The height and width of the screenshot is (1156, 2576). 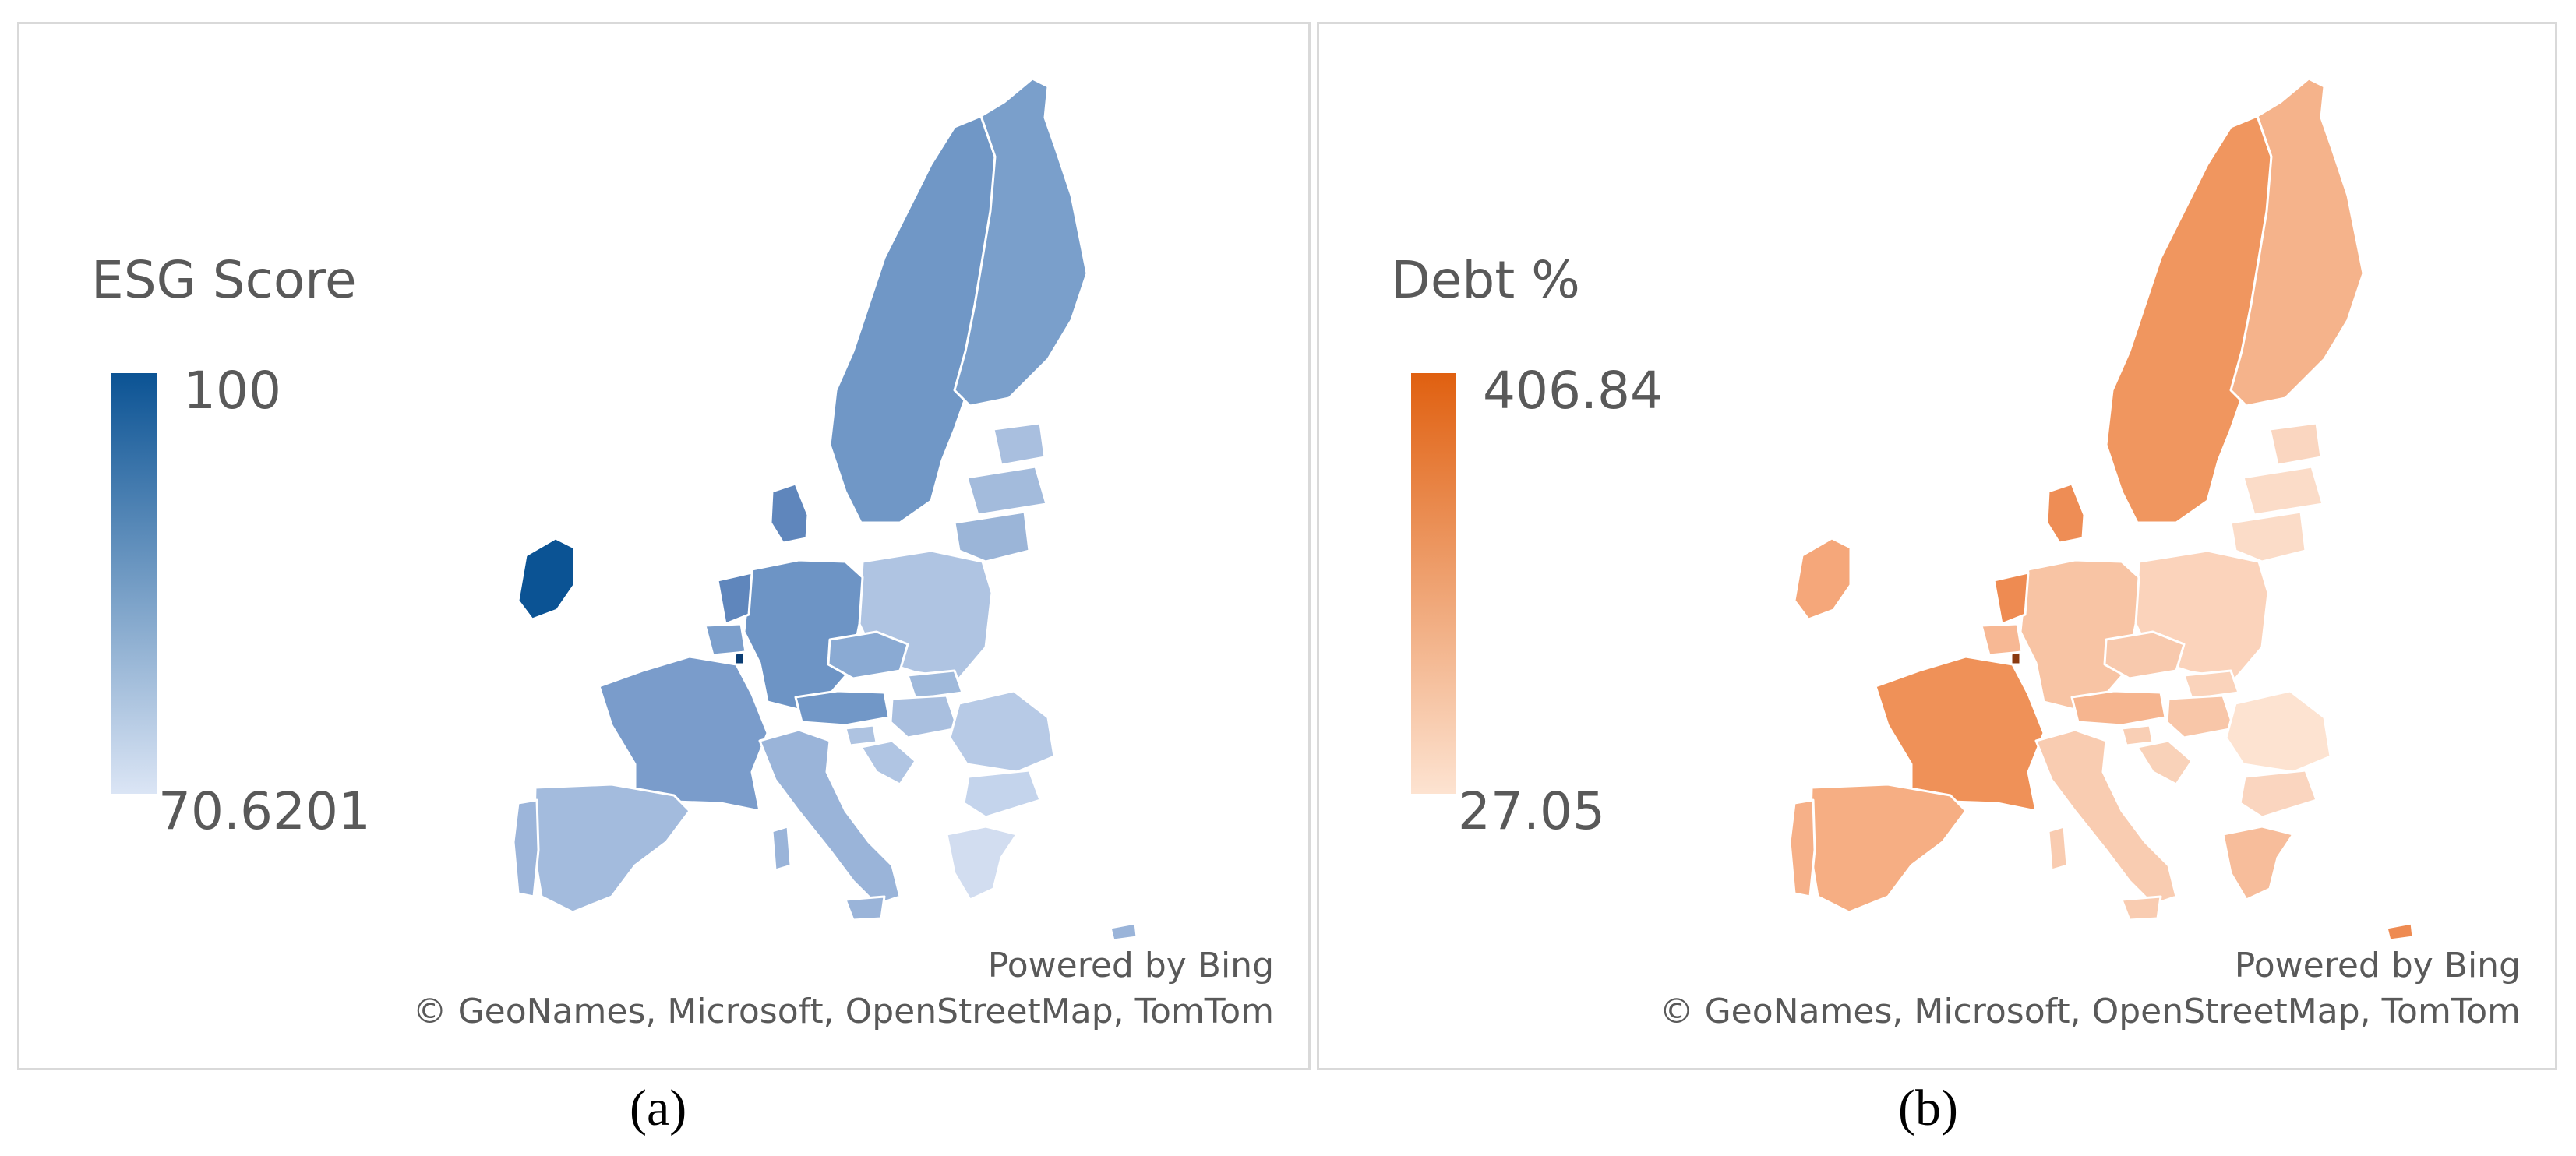 I want to click on legend-min-value: 70.6201, so click(x=264, y=811).